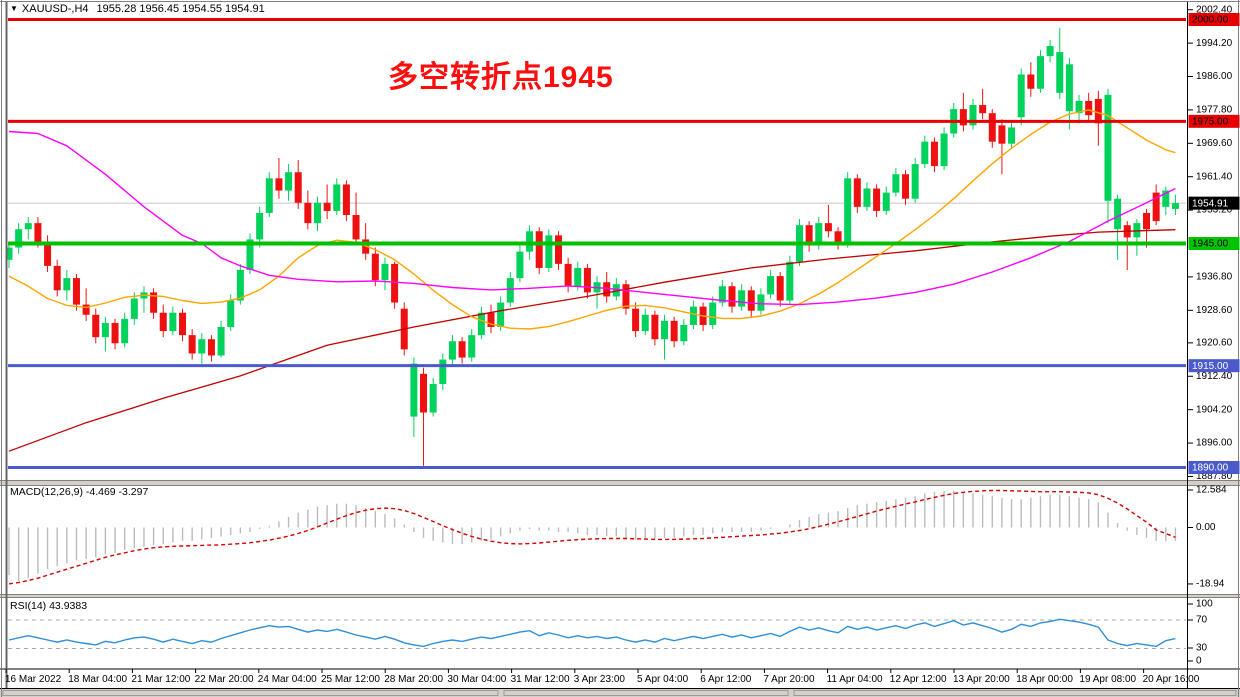  What do you see at coordinates (14, 8) in the screenshot?
I see `dropdown-arrow-icon: ▼` at bounding box center [14, 8].